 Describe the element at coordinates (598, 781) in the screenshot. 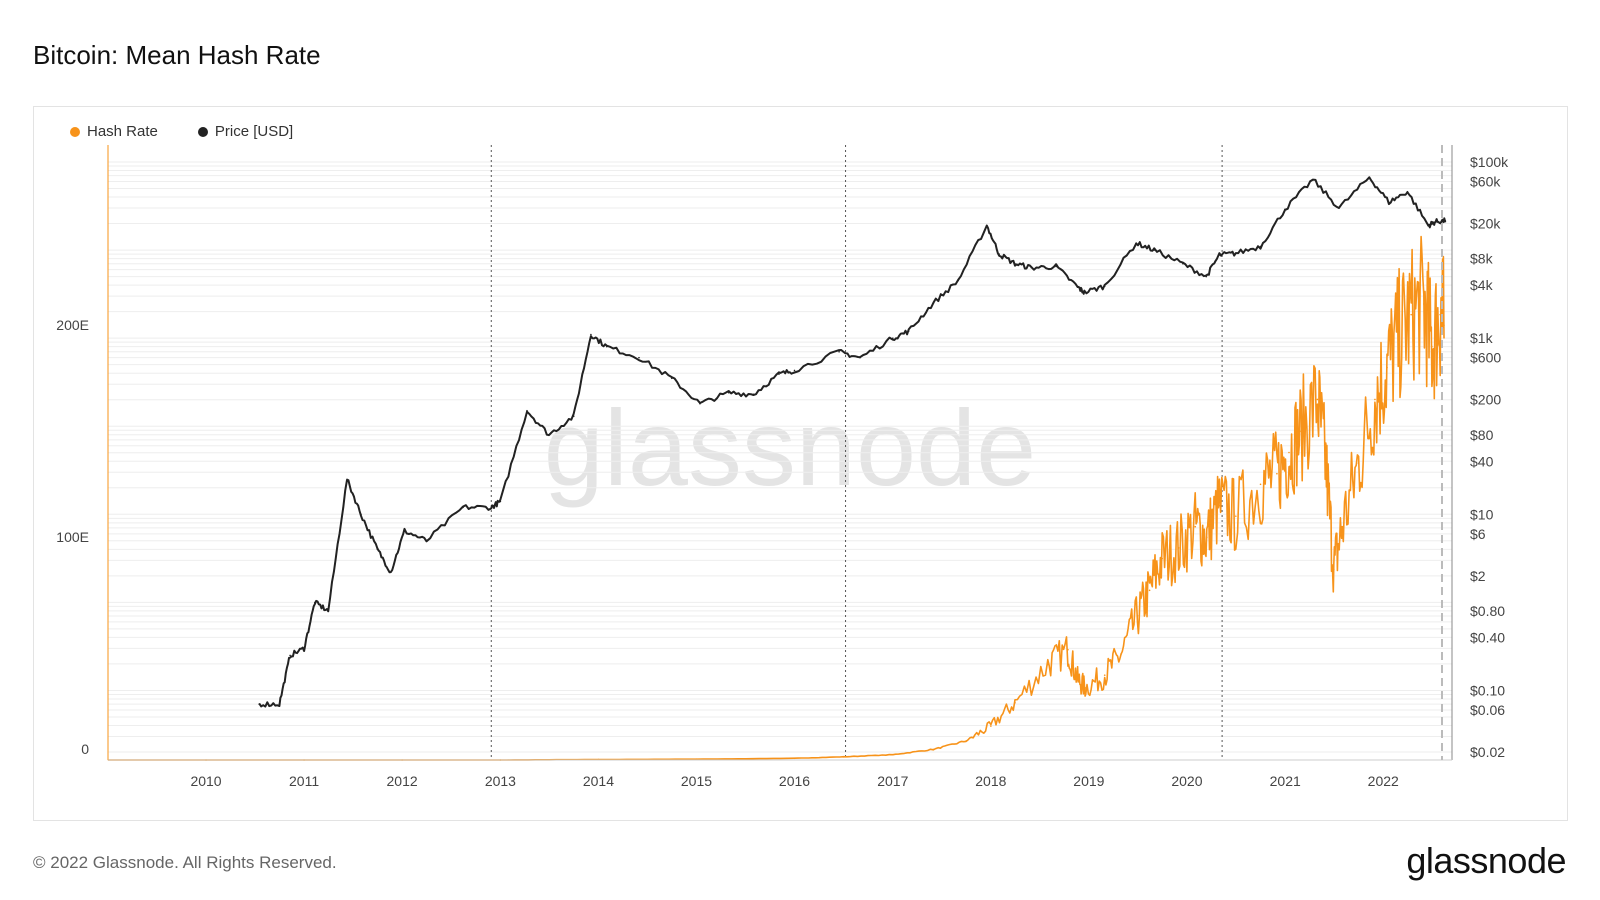

I see `x-tick-label: 2014` at that location.